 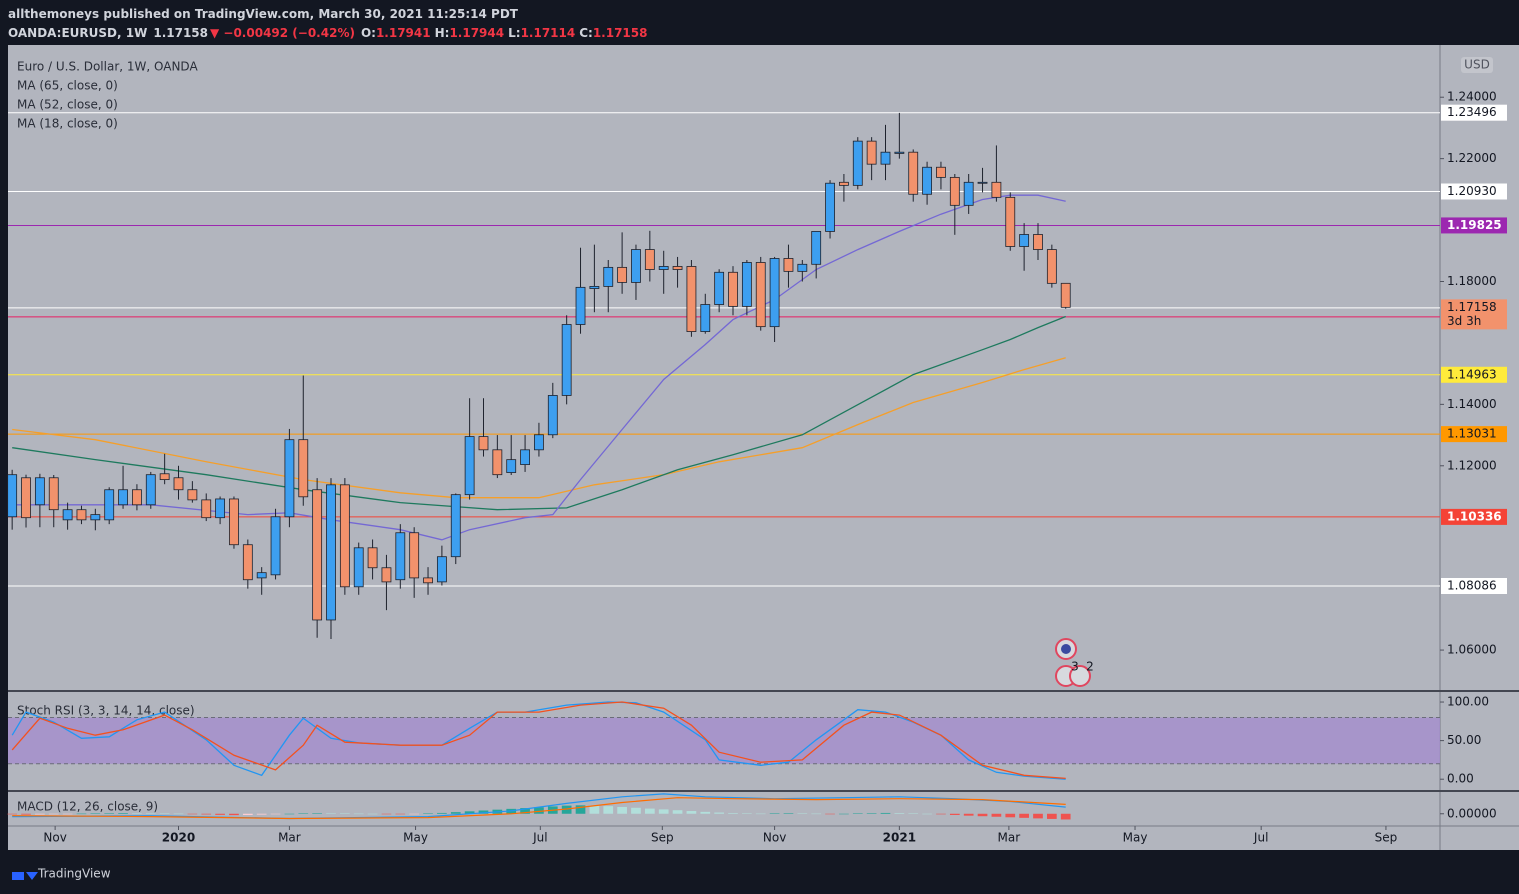 What do you see at coordinates (178, 838) in the screenshot?
I see `x-tick-label: 2020` at bounding box center [178, 838].